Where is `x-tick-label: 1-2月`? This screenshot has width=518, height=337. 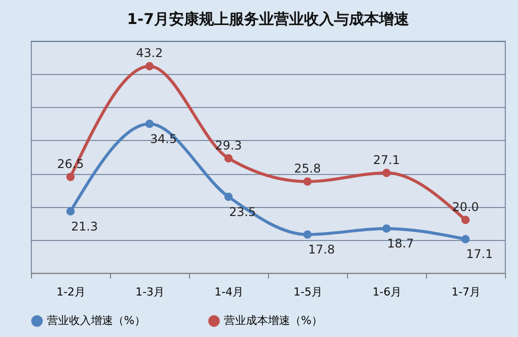 x-tick-label: 1-2月 is located at coordinates (71, 292).